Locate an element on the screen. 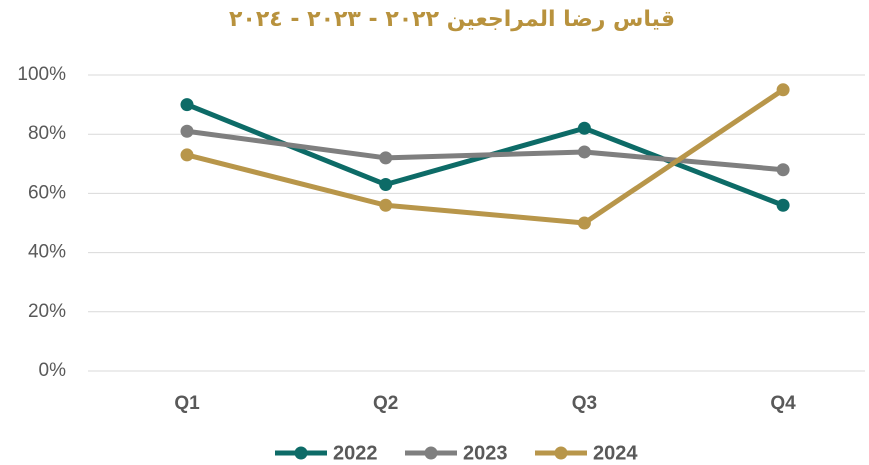 The image size is (869, 465). x-tick-label: Q4 is located at coordinates (783, 403).